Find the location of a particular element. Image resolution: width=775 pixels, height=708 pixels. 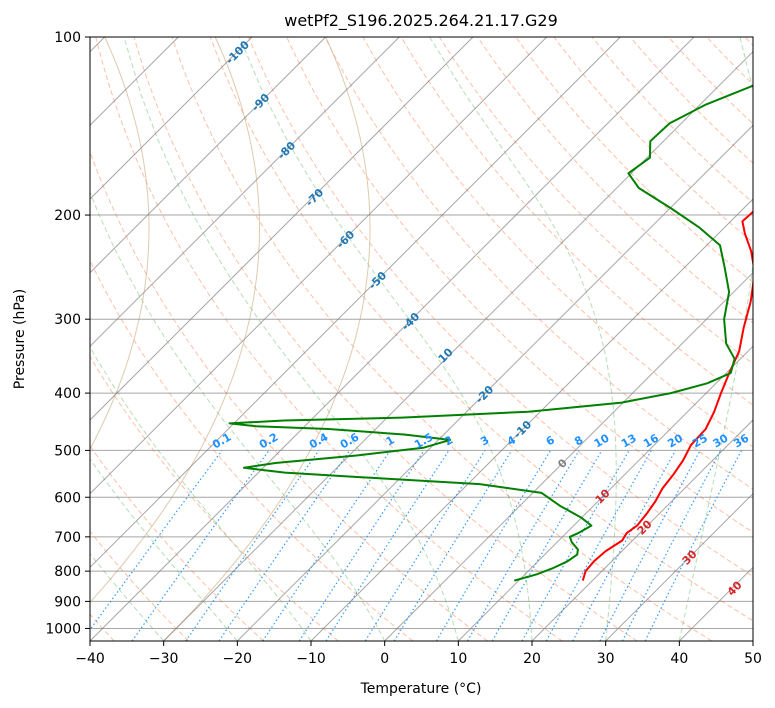

y-tick-label: 200 is located at coordinates (67, 216).